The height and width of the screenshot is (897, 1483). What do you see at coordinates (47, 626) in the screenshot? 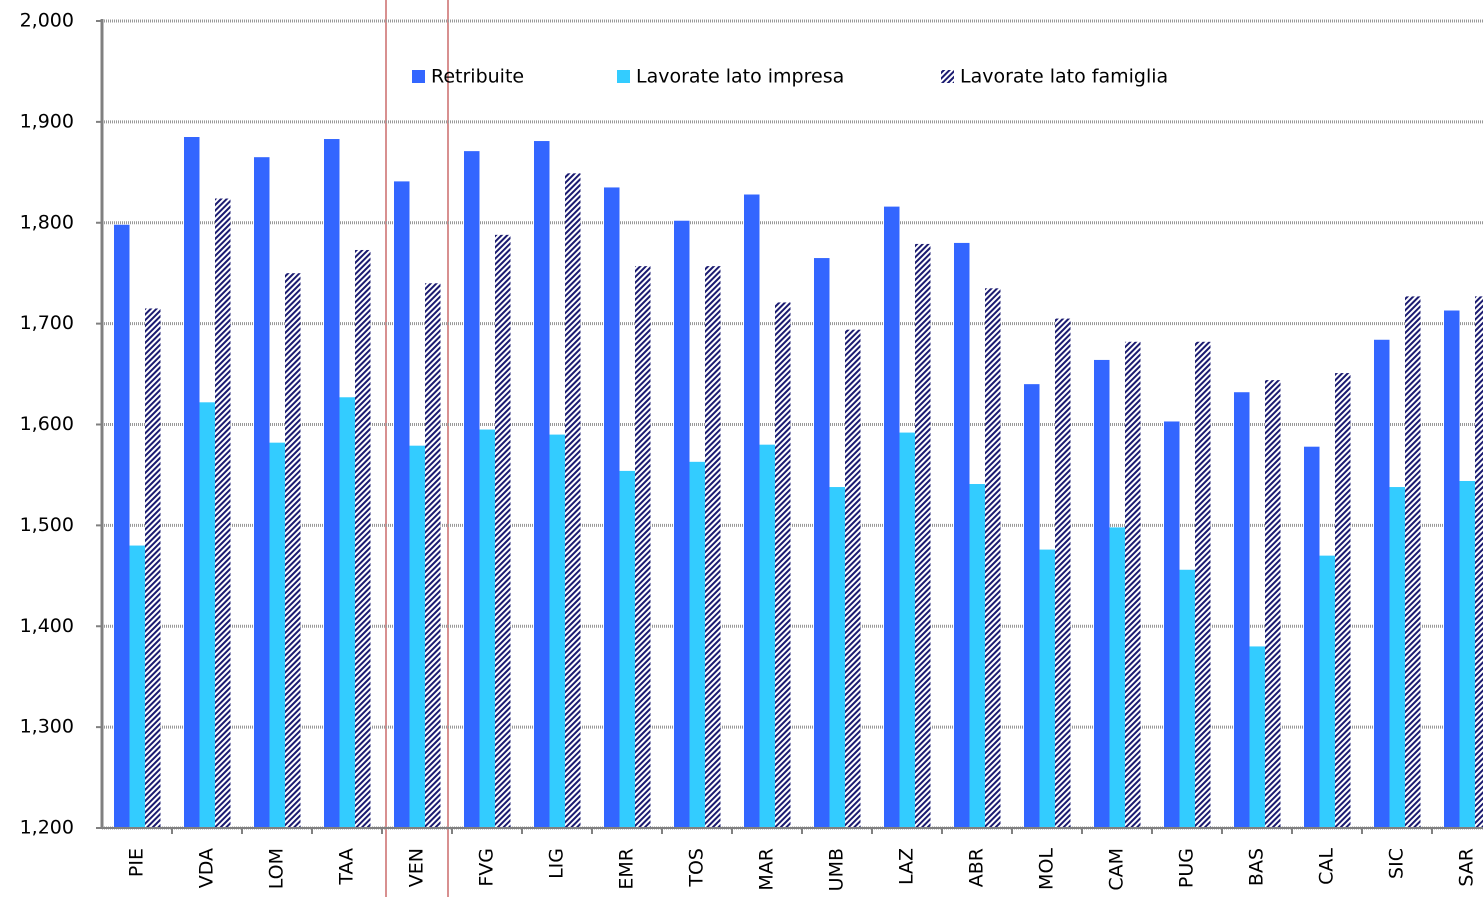
I see `y-tick-label: 1,400` at bounding box center [47, 626].